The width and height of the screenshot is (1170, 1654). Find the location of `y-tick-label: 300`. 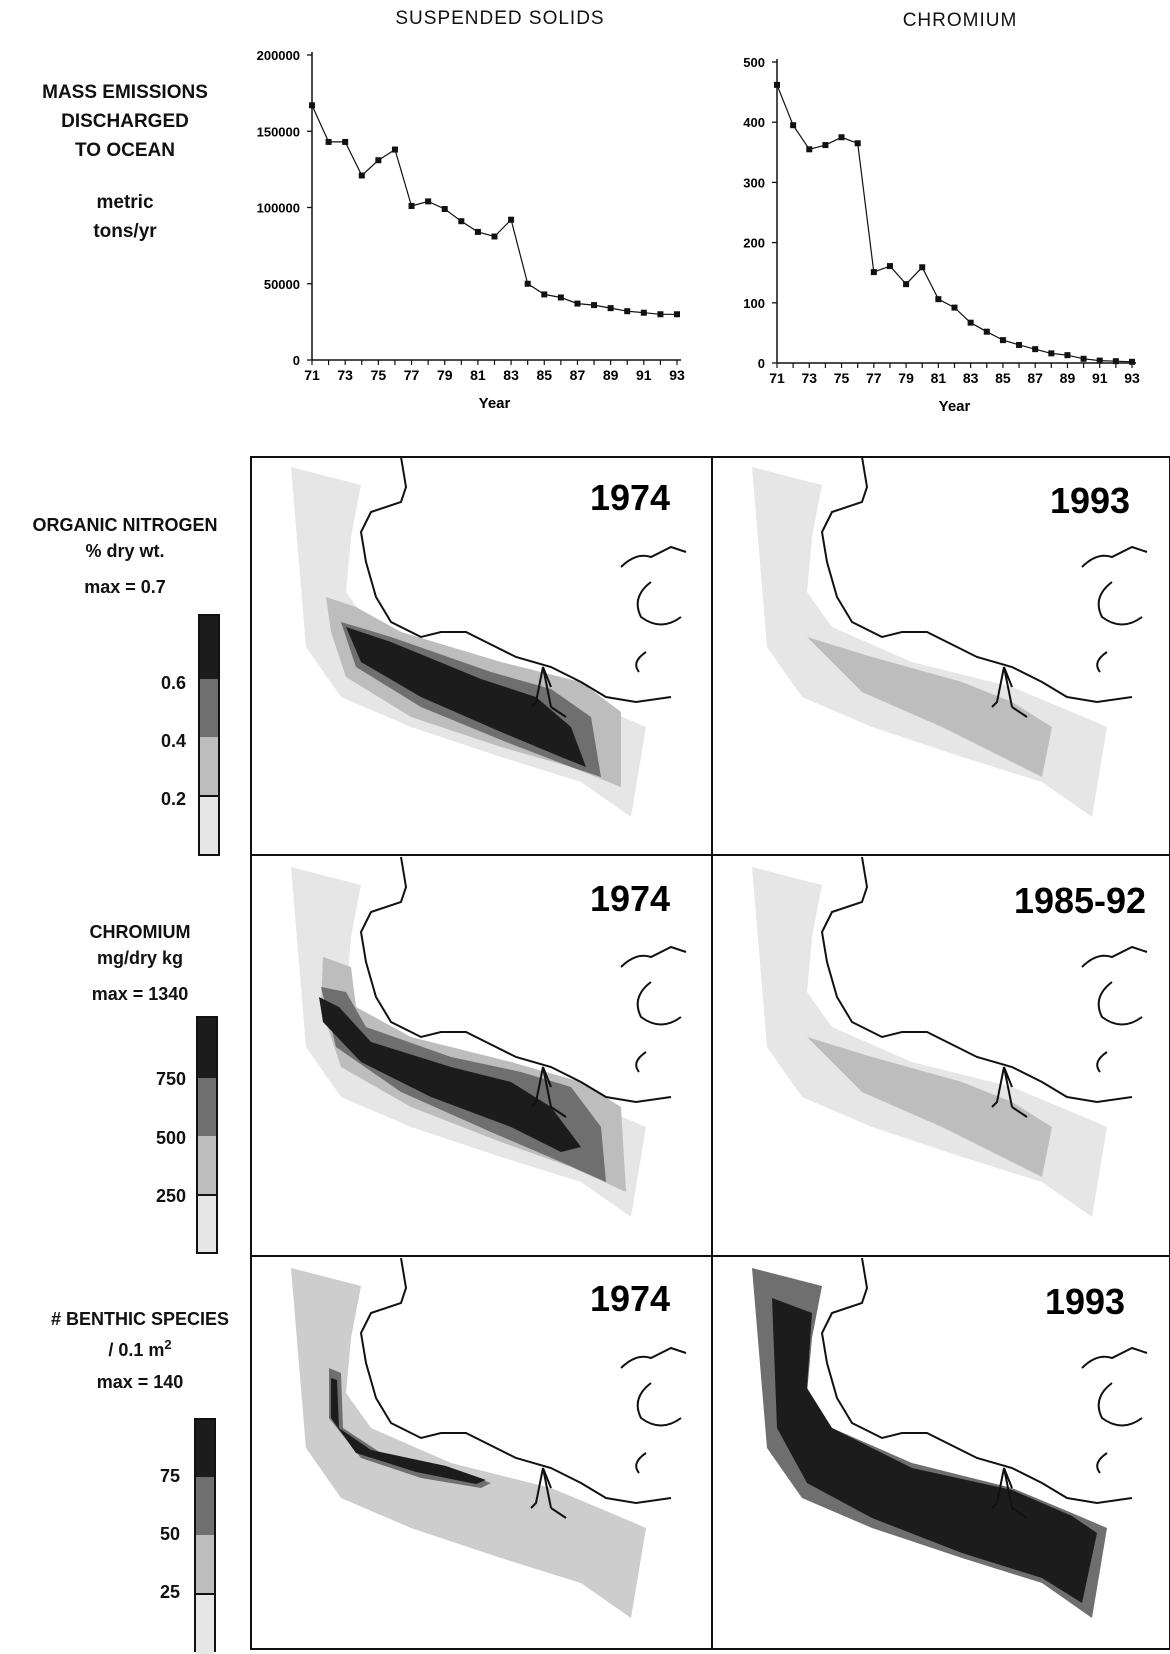

y-tick-label: 300 is located at coordinates (754, 182).